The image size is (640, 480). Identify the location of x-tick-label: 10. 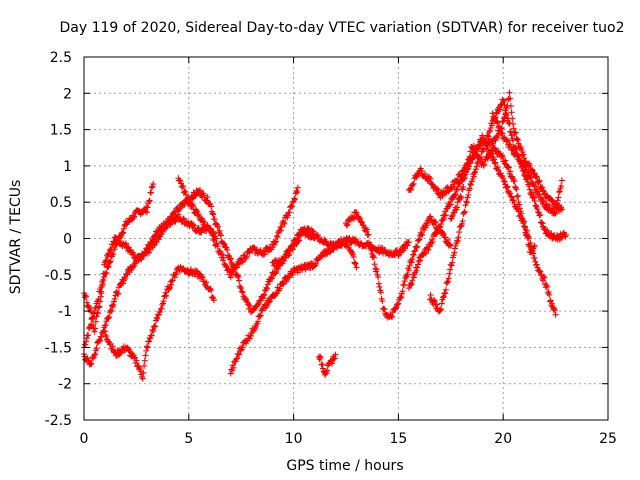
(294, 439).